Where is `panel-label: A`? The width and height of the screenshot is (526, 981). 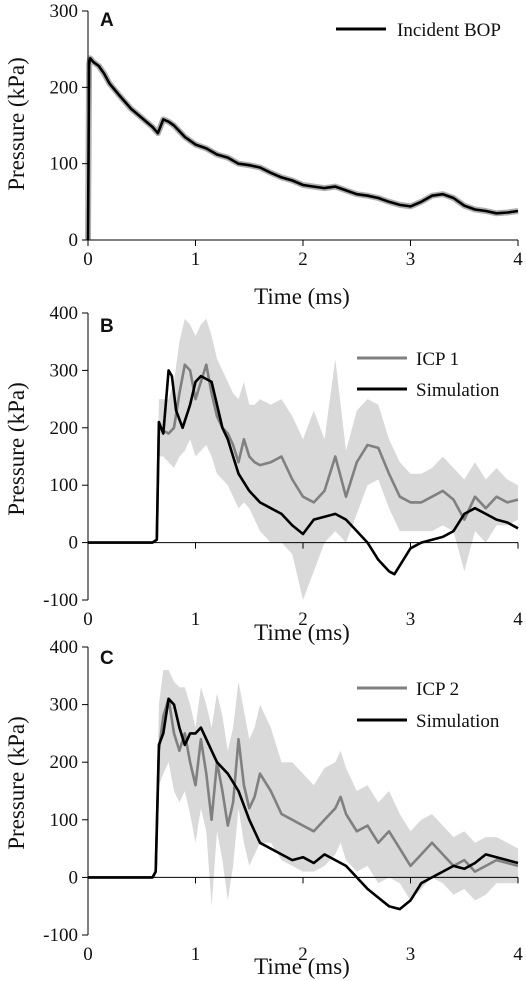
panel-label: A is located at coordinates (107, 20).